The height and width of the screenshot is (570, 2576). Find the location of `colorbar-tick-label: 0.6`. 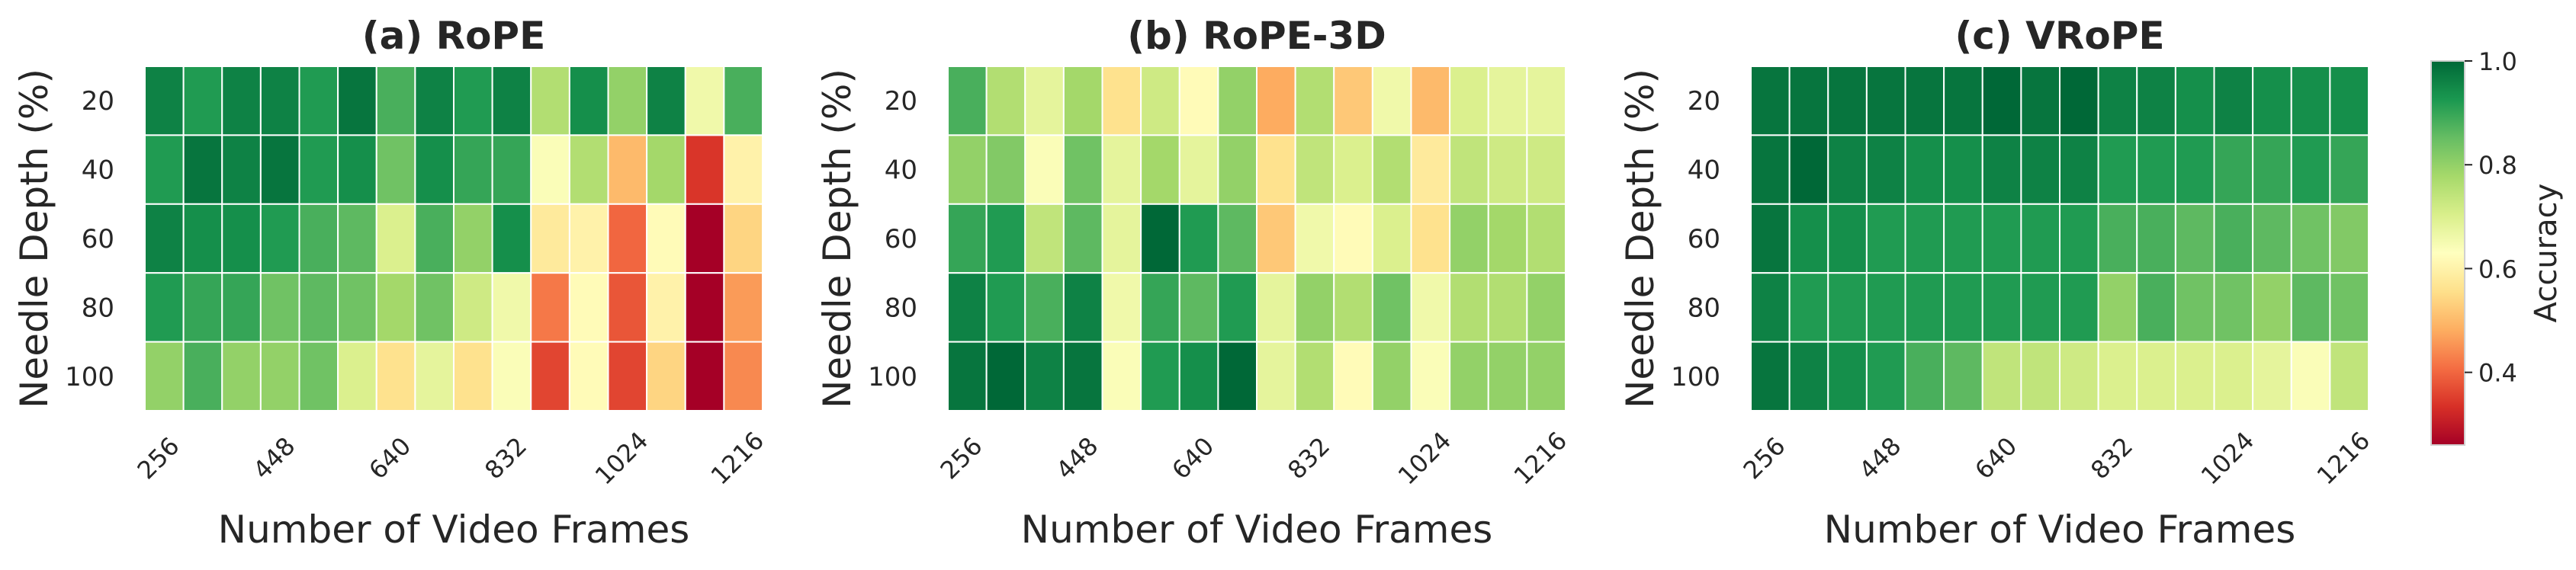

colorbar-tick-label: 0.6 is located at coordinates (2497, 269).